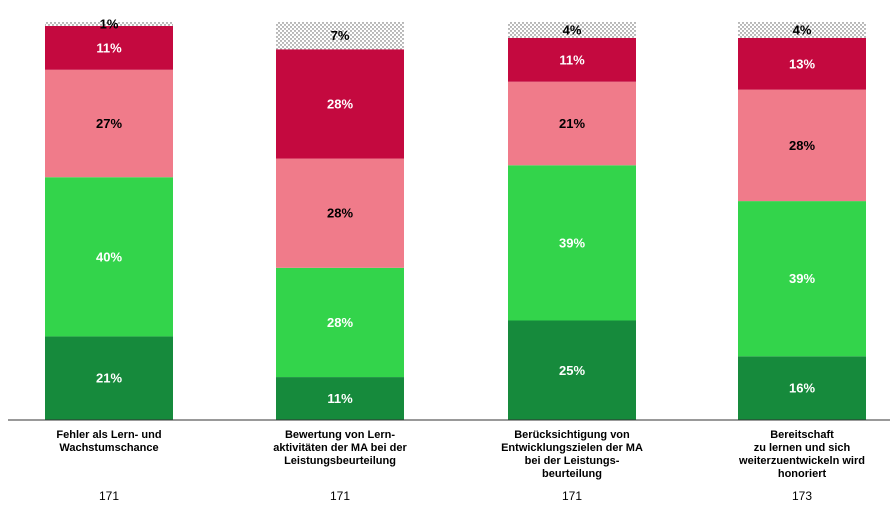 Image resolution: width=896 pixels, height=506 pixels. Describe the element at coordinates (801, 461) in the screenshot. I see `category-label-4-line-3: weiterzuentwickeln wird` at that location.